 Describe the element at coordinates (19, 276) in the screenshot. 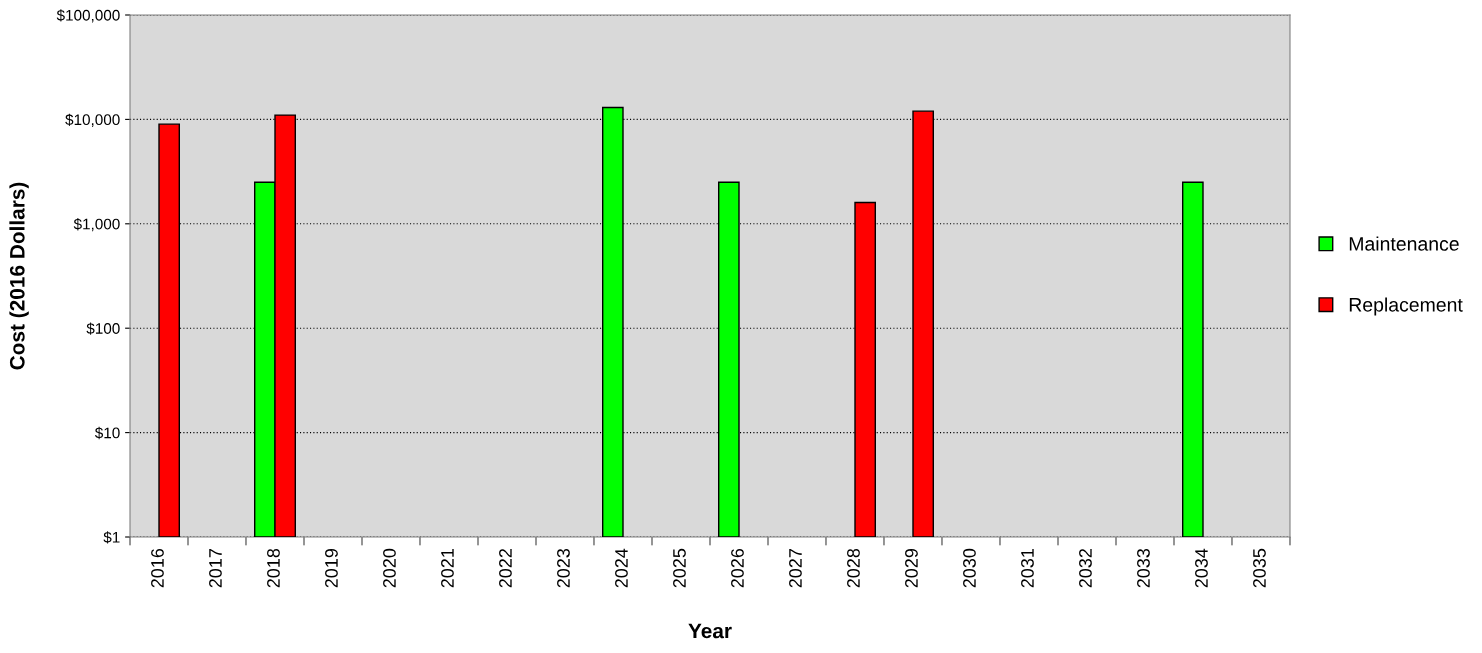

I see `y-axis-title: Cost (2016 Dollars)` at that location.